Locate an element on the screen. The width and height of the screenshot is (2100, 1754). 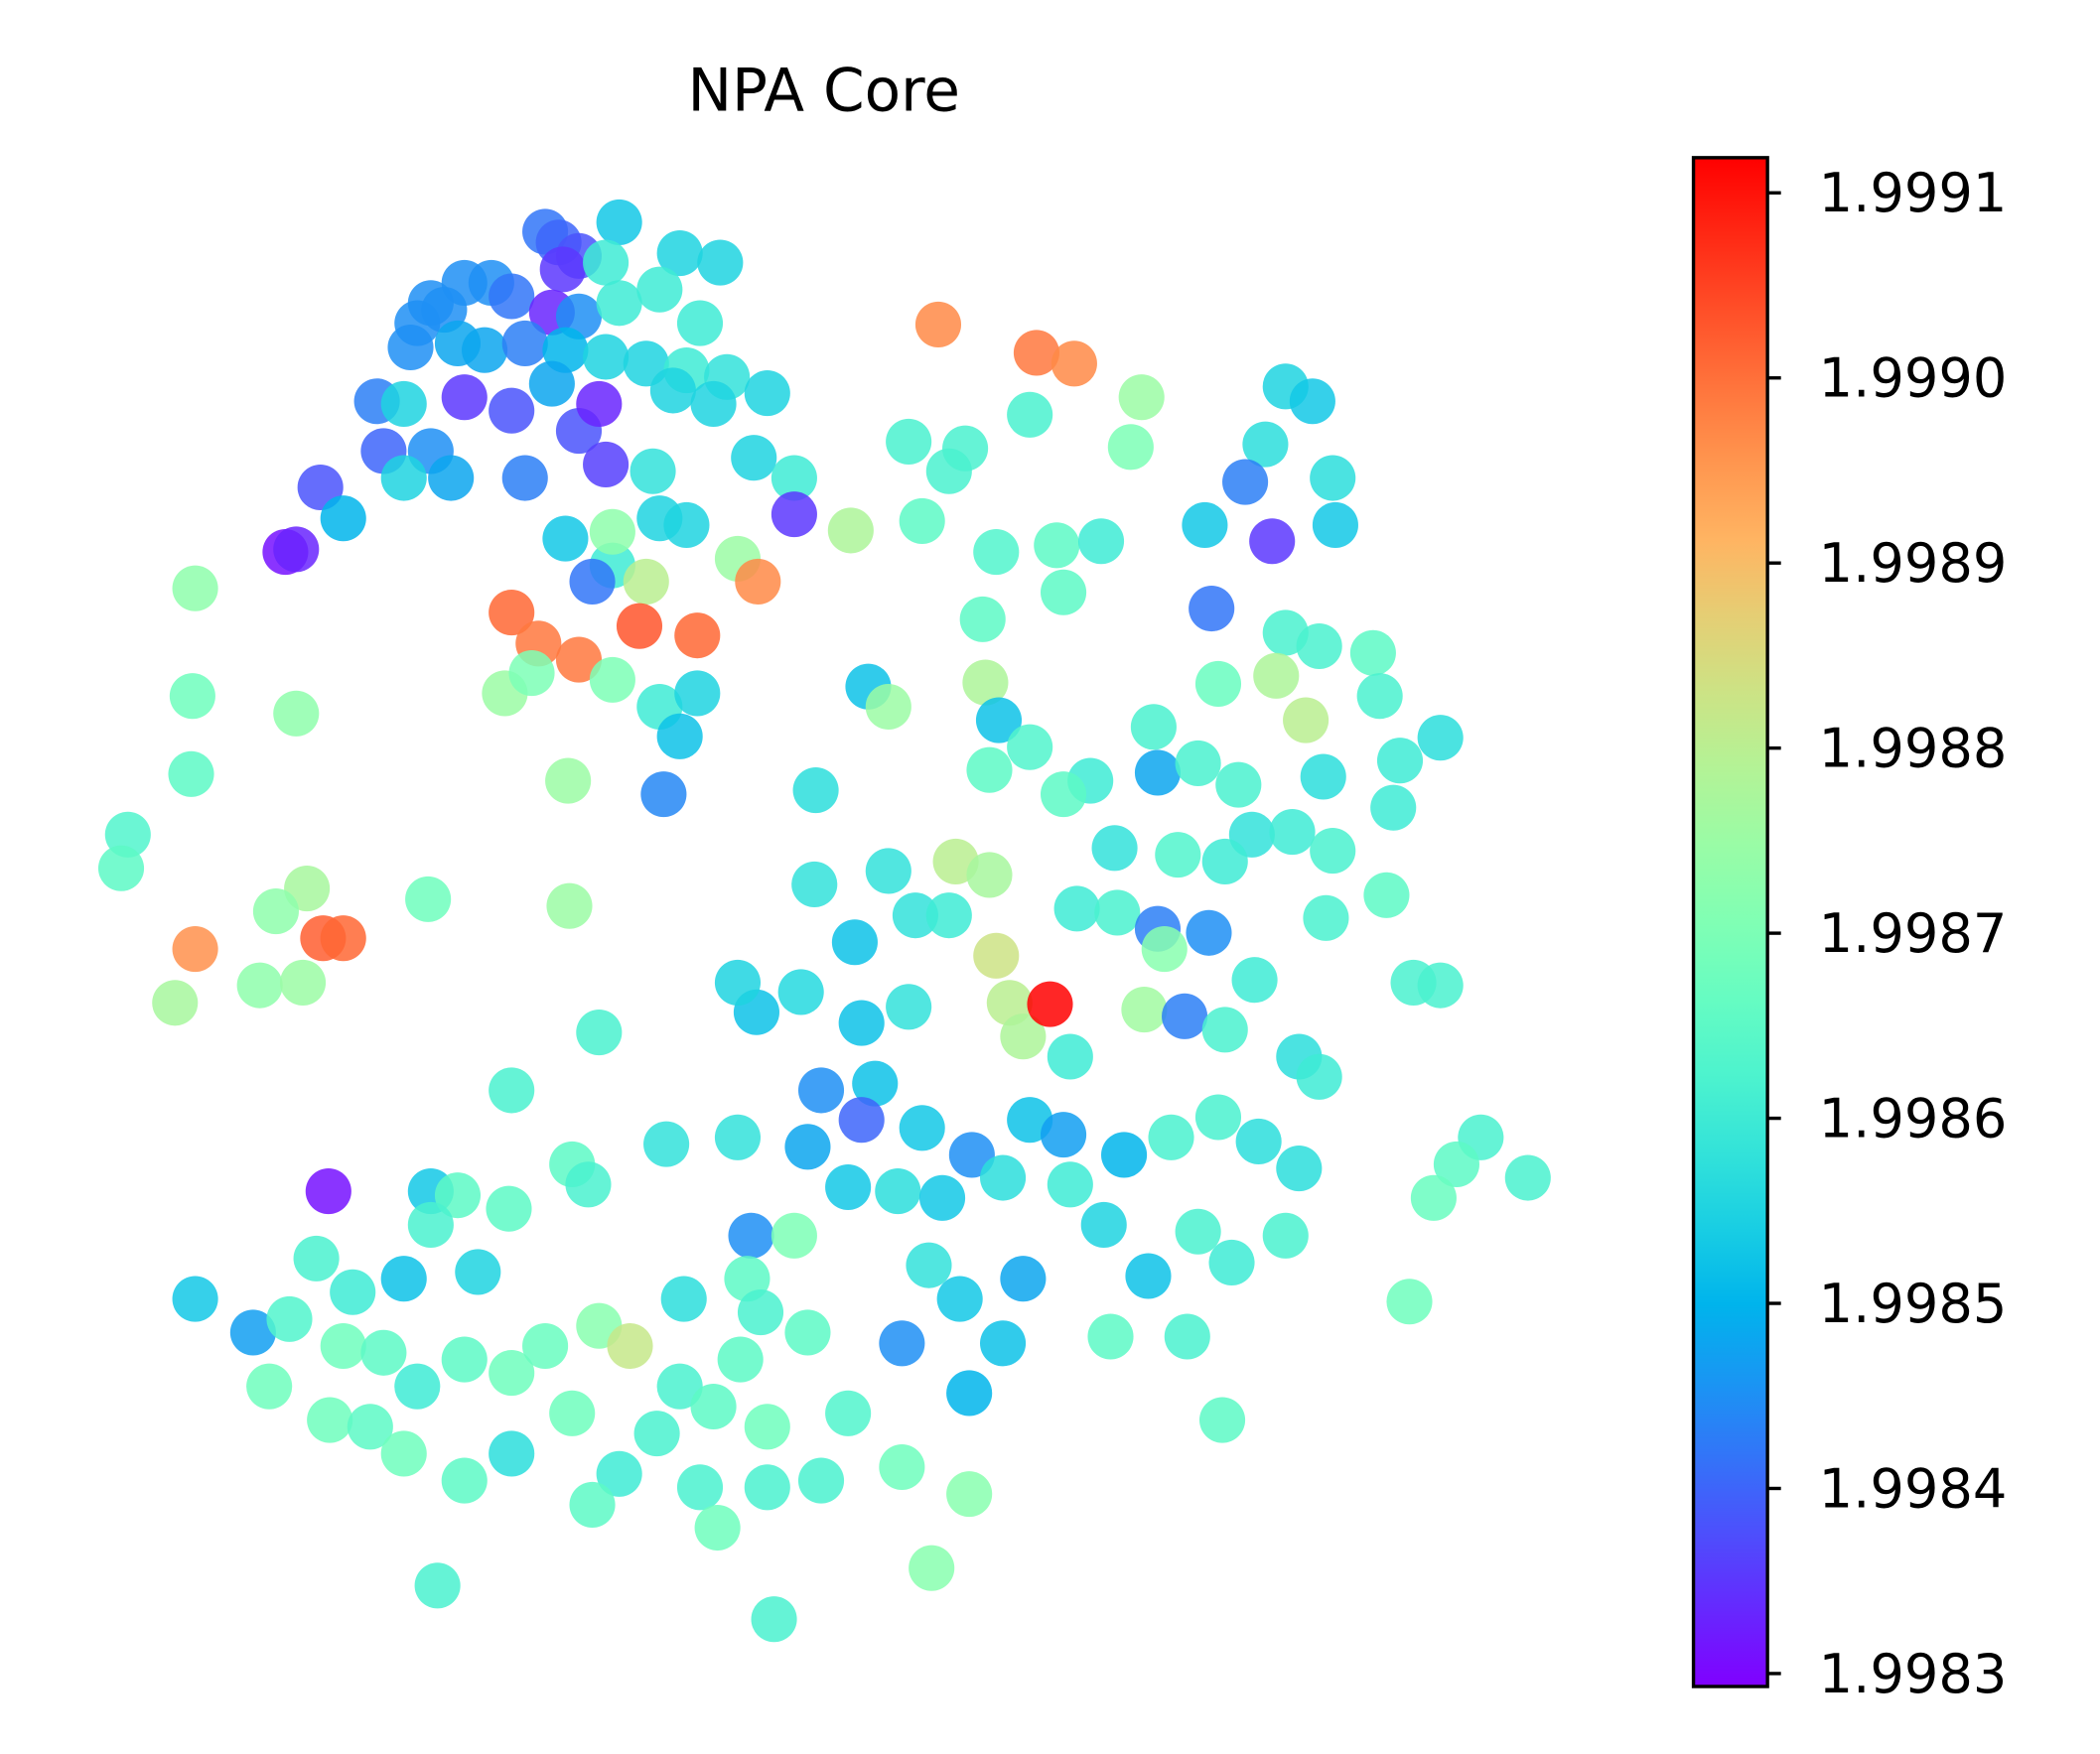
colorbar-tick-label: 1.9990 is located at coordinates (1913, 378).